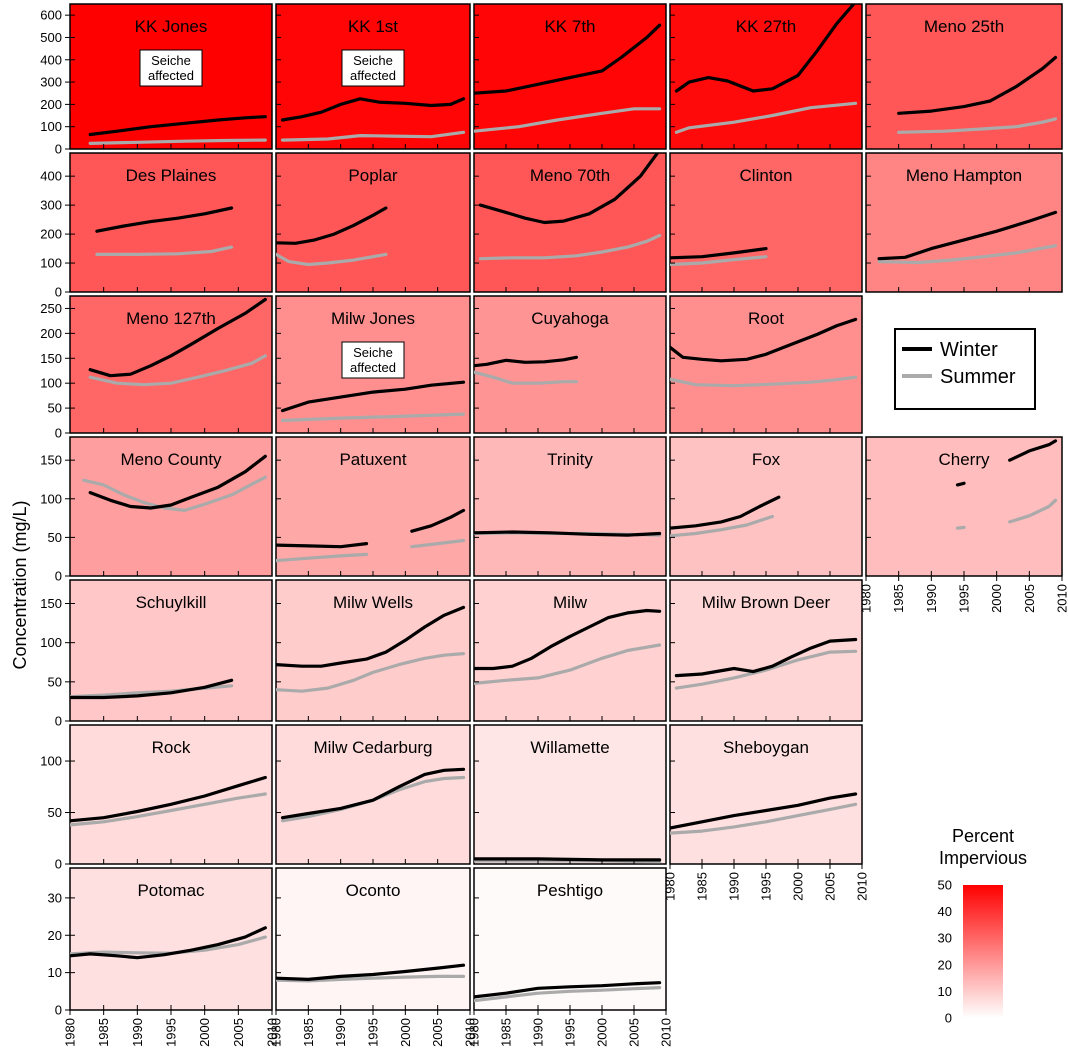  I want to click on panel-clinton: Clinton, so click(766, 222).